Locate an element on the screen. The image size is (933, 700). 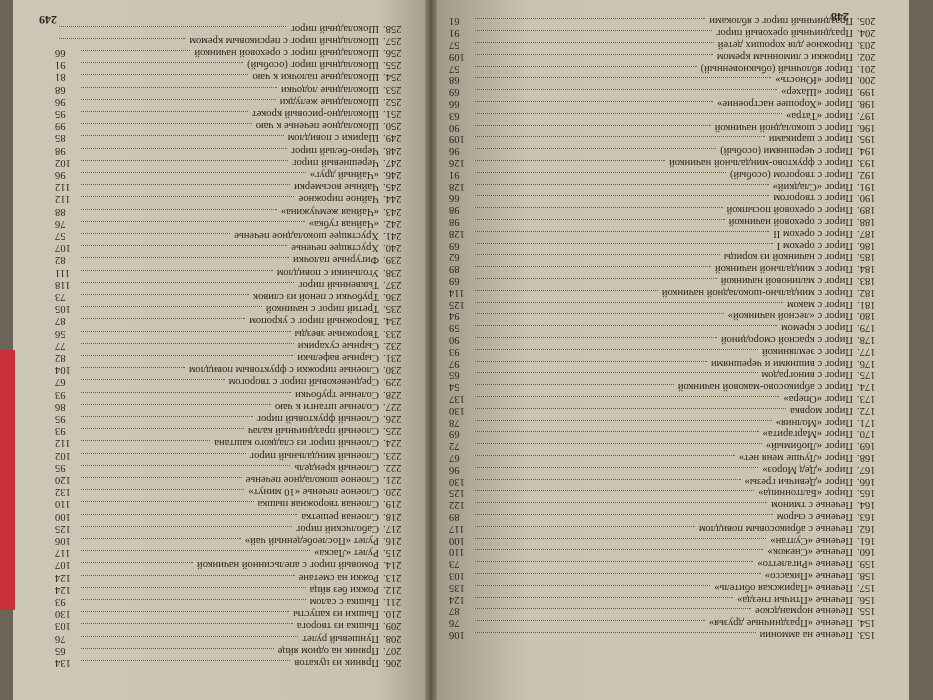
entry-number: 184. is located at coordinates (866, 269).